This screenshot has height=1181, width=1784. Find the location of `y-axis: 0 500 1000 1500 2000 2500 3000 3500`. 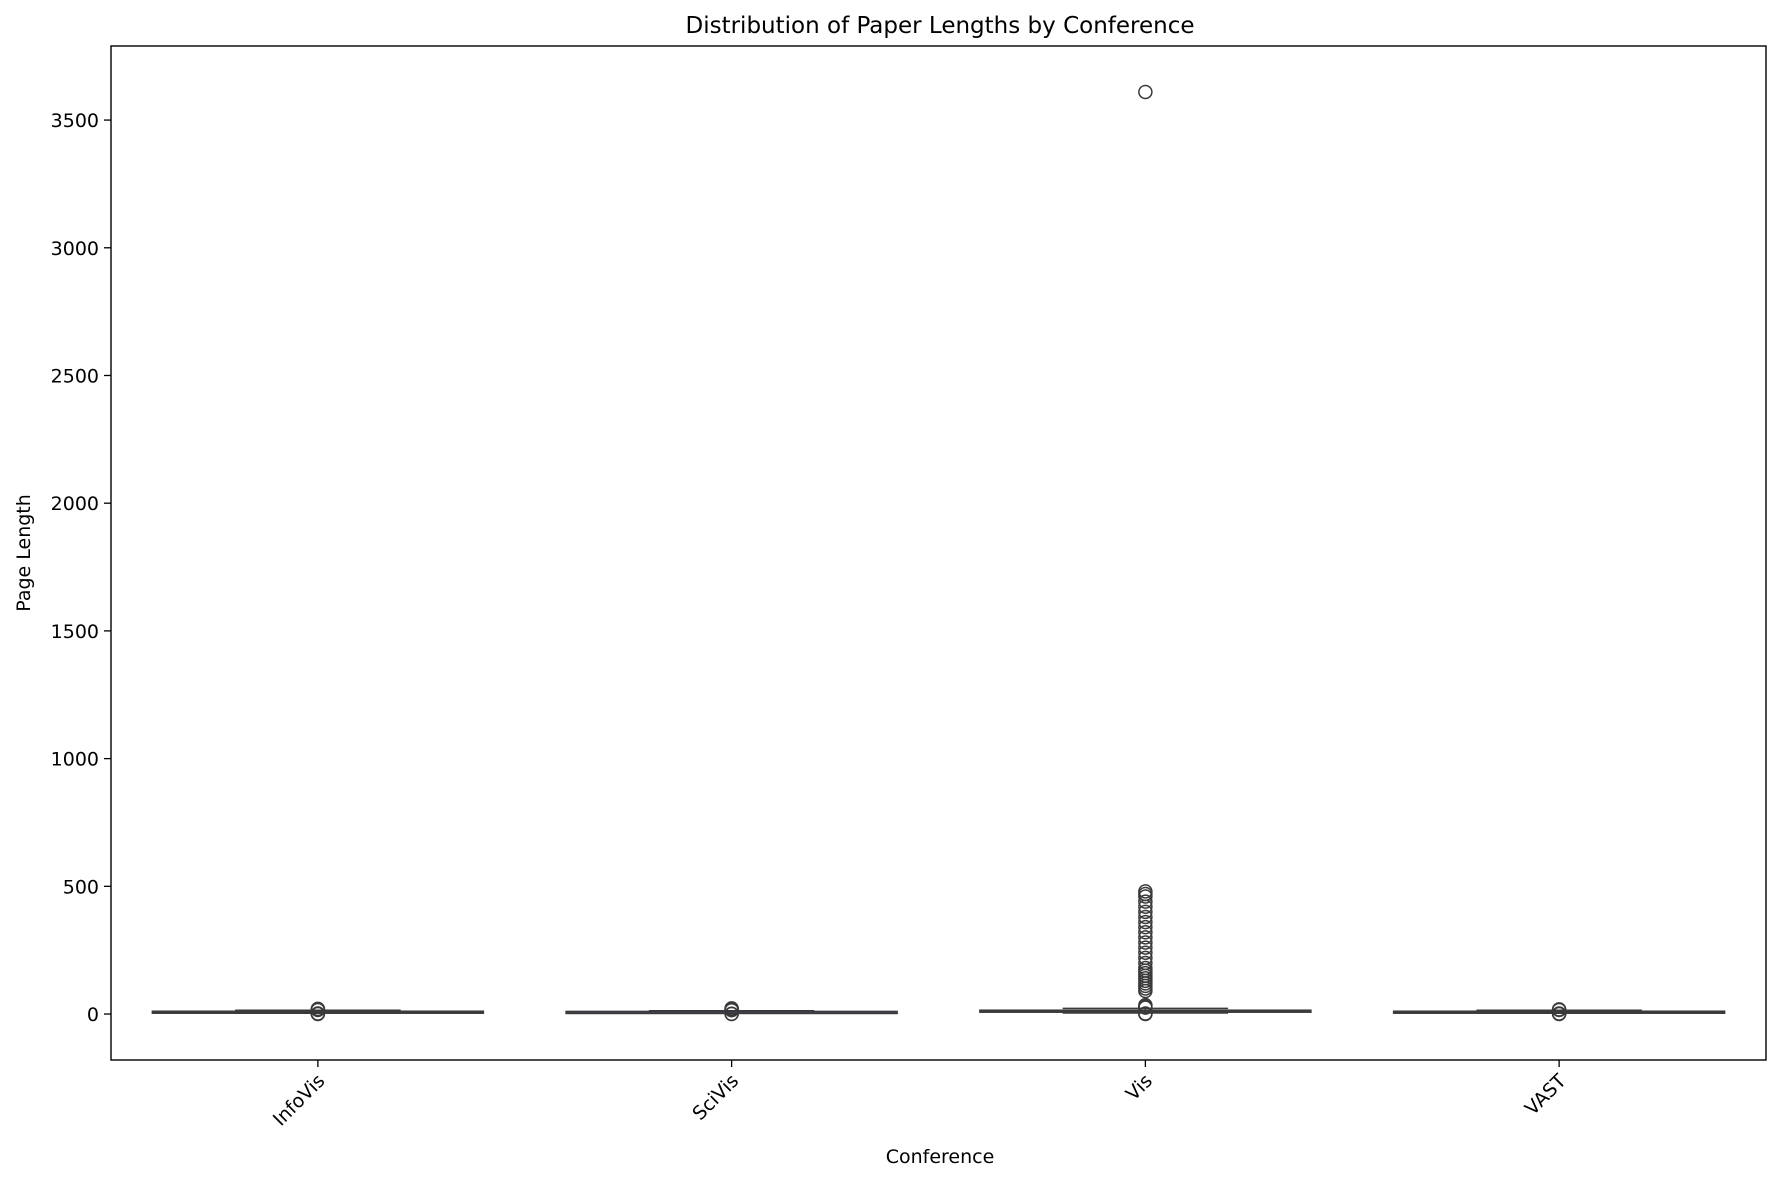

y-axis: 0 500 1000 1500 2000 2500 3000 3500 is located at coordinates (81, 568).